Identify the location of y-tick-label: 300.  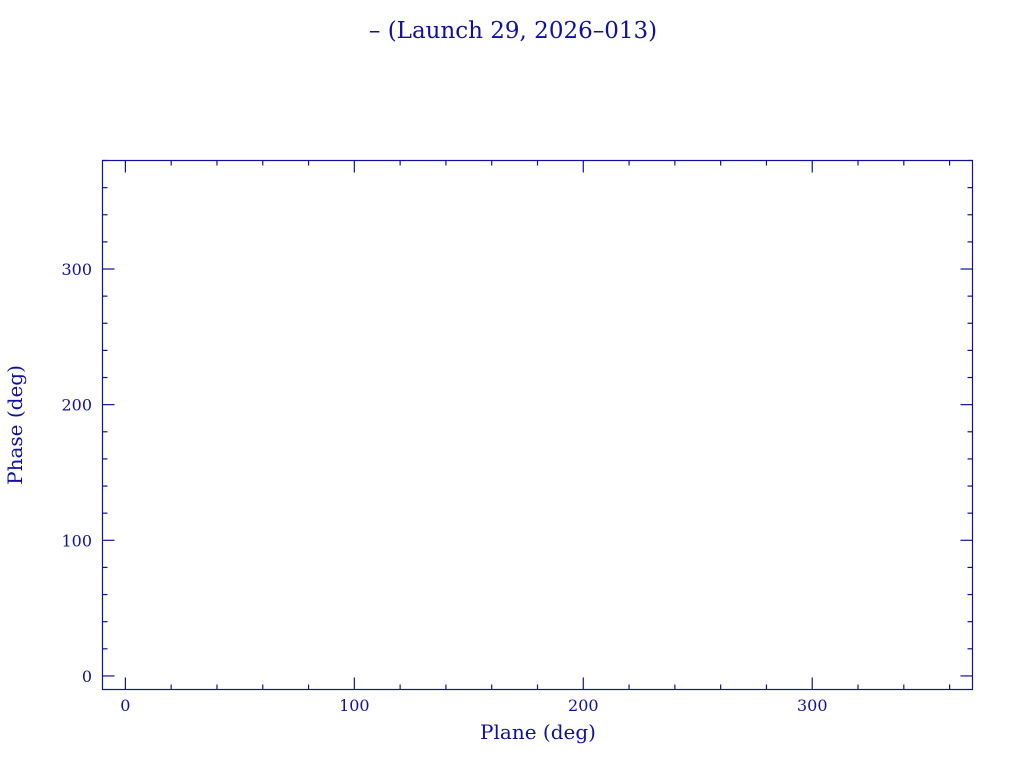
(76, 269).